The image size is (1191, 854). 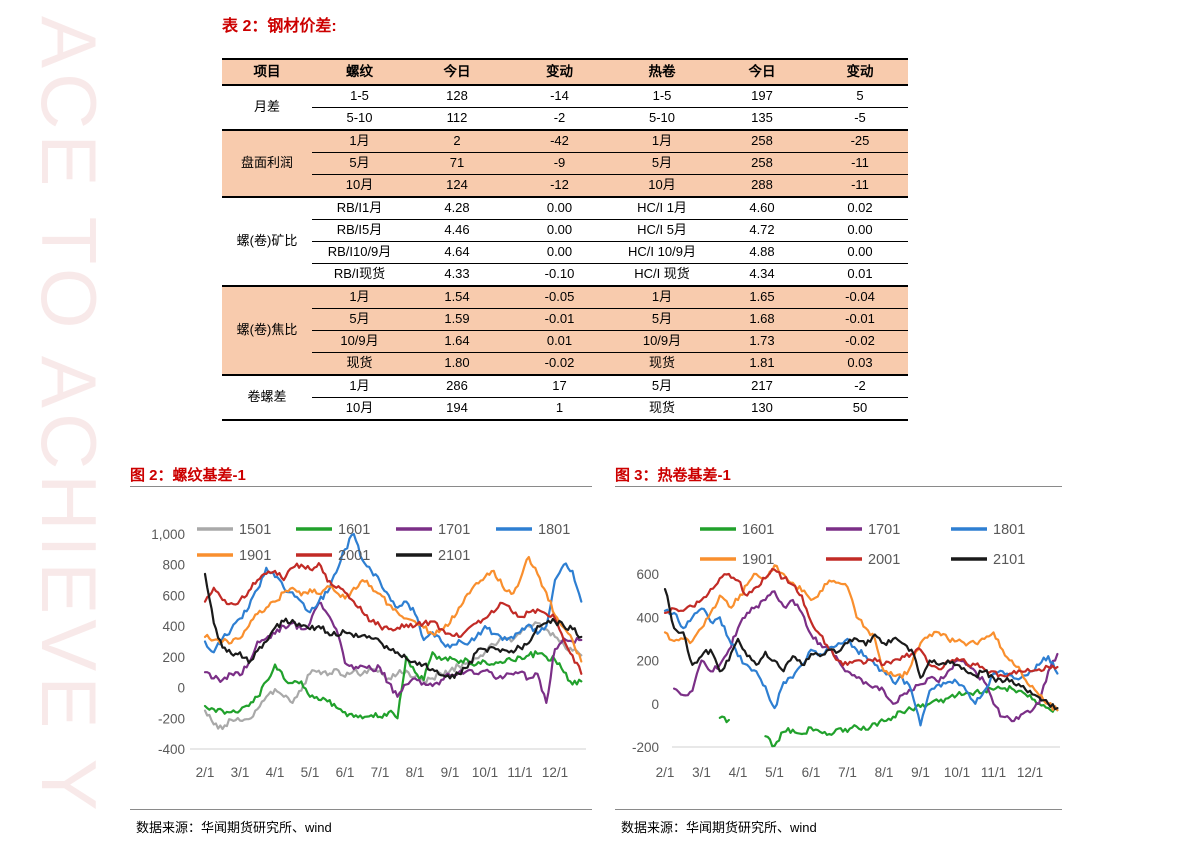 I want to click on figure-2-title: 图 2：螺纹基差-1, so click(x=188, y=475).